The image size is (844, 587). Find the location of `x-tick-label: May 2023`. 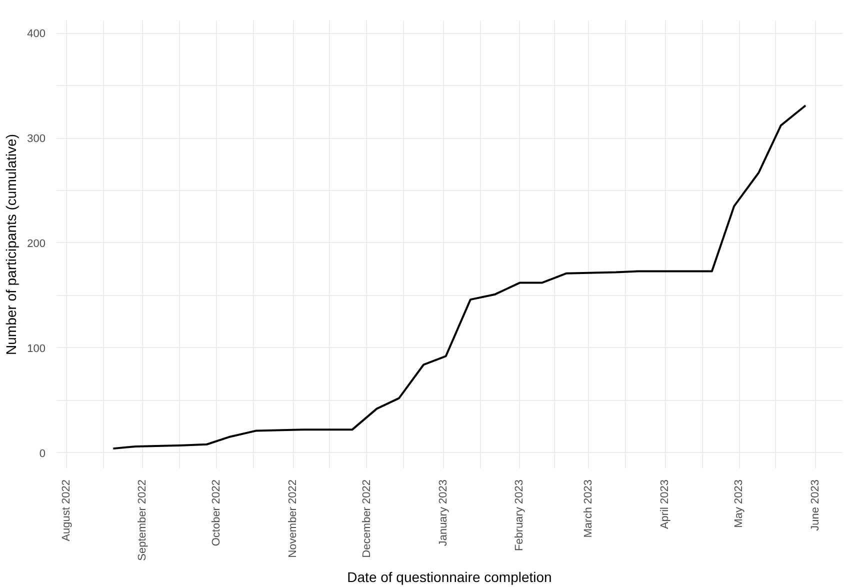

x-tick-label: May 2023 is located at coordinates (739, 503).